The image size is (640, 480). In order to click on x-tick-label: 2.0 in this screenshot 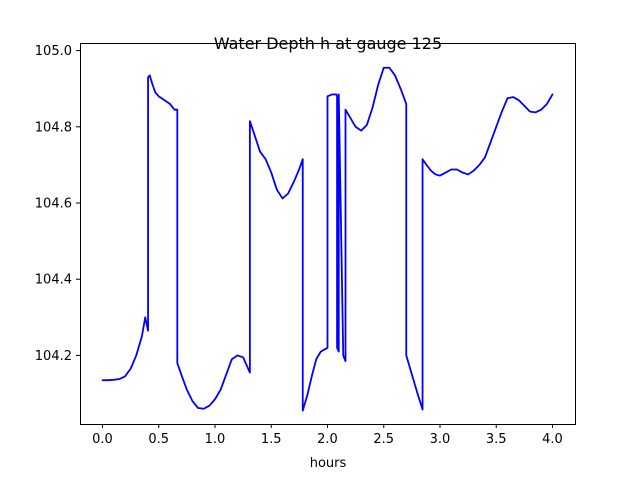, I will do `click(327, 439)`.